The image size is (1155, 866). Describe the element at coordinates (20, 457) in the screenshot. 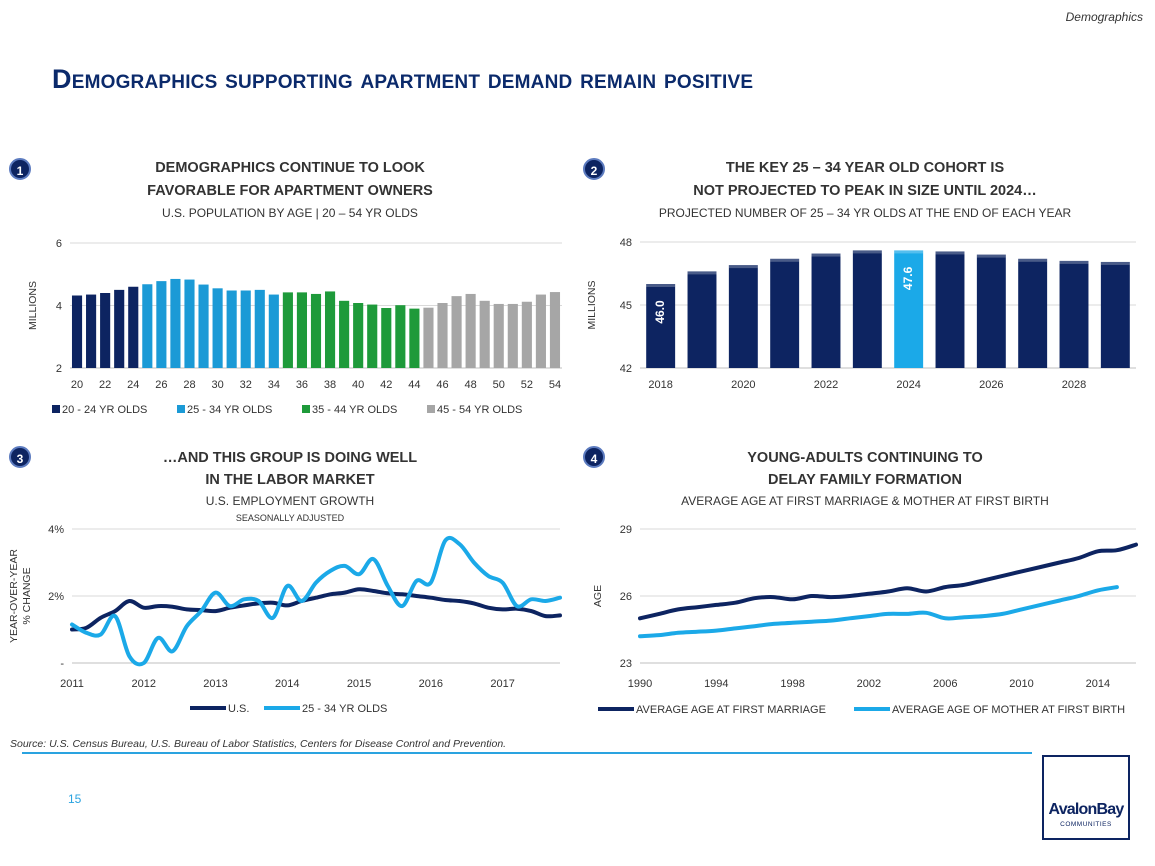

I see `panel-3-badge: 3` at that location.